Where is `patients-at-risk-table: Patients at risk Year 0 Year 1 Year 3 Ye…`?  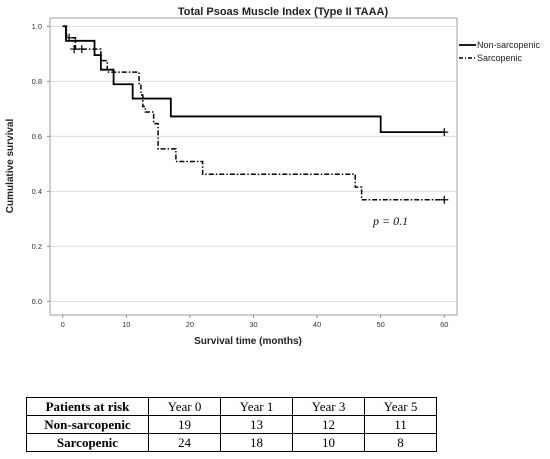
patients-at-risk-table: Patients at risk Year 0 Year 1 Year 3 Ye… is located at coordinates (231, 424).